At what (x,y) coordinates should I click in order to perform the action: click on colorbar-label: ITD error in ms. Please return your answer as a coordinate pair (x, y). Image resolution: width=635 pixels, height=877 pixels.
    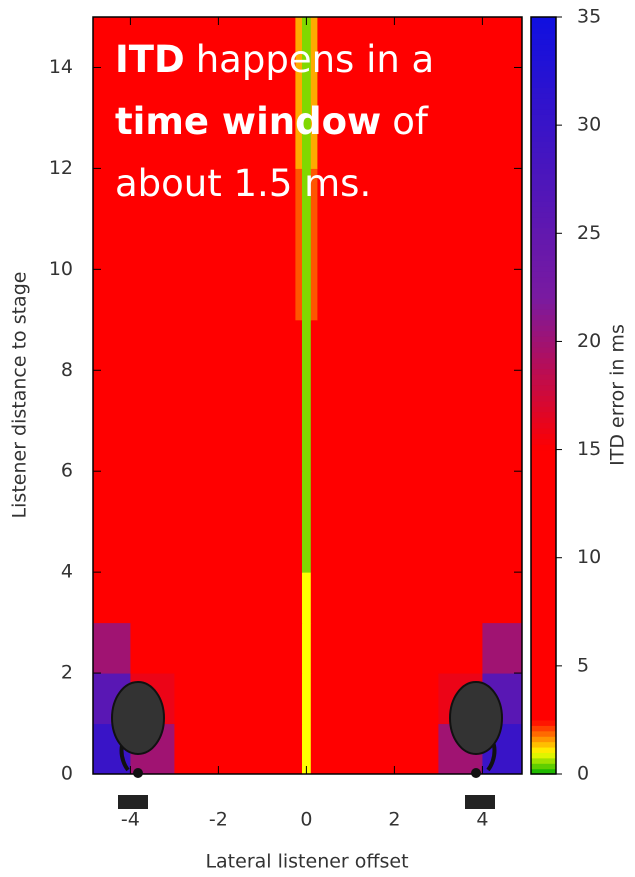
    Looking at the image, I should click on (618, 395).